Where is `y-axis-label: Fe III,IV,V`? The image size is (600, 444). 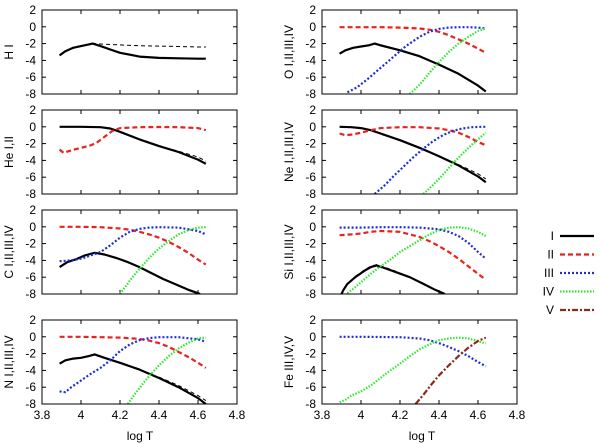
y-axis-label: Fe III,IV,V is located at coordinates (289, 362).